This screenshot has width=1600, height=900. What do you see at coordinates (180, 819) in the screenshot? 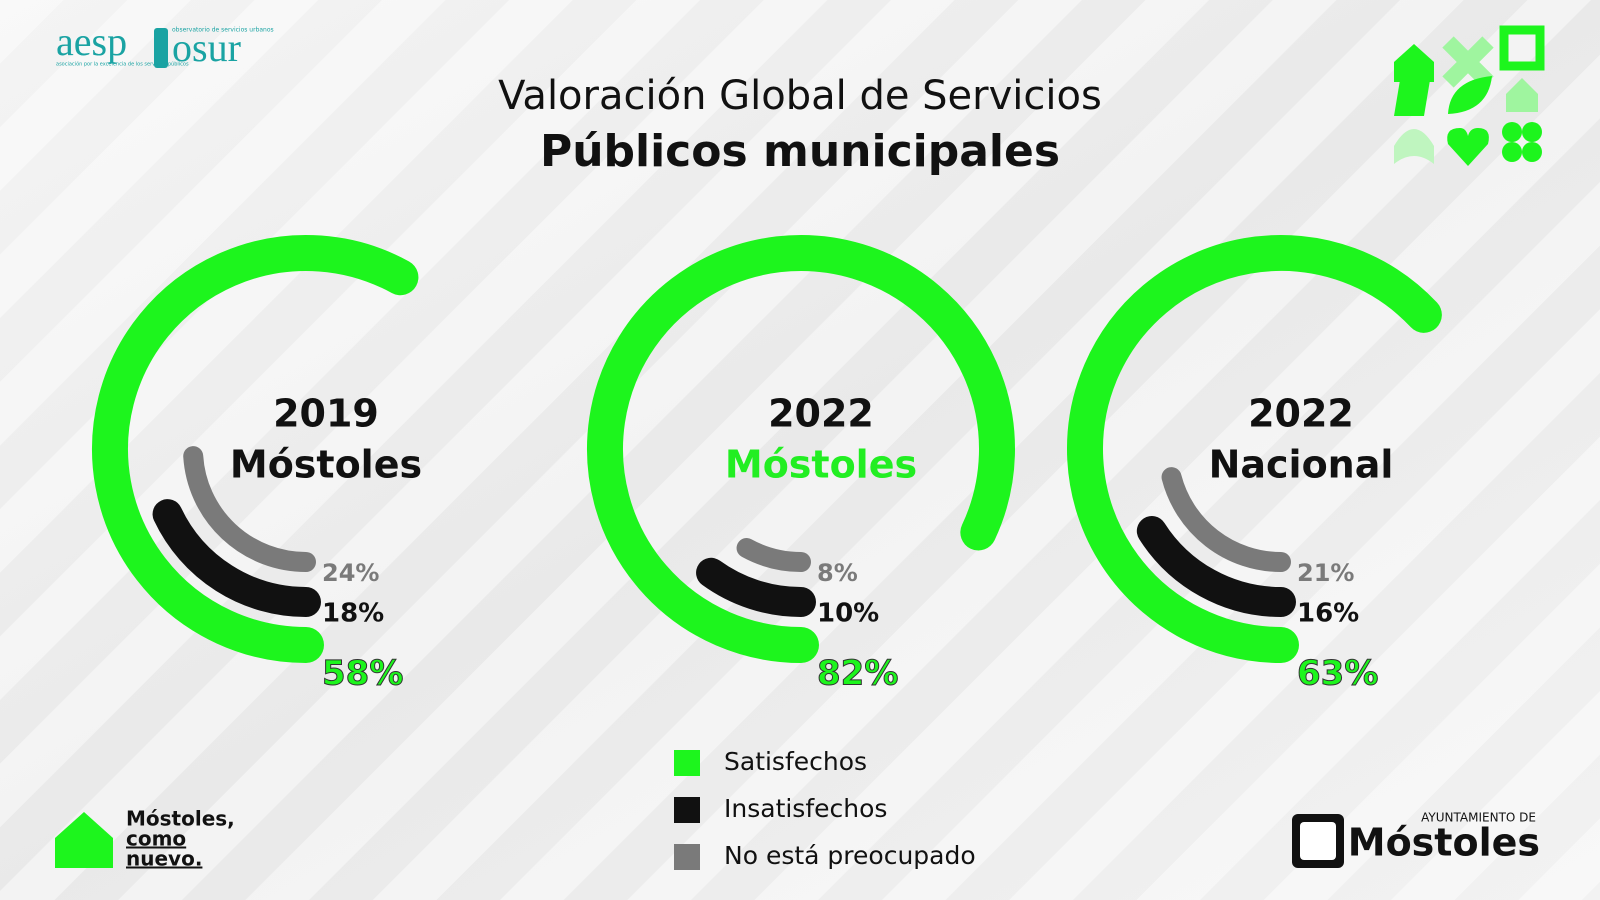
I see `slogan-text: Móstoles,` at bounding box center [180, 819].